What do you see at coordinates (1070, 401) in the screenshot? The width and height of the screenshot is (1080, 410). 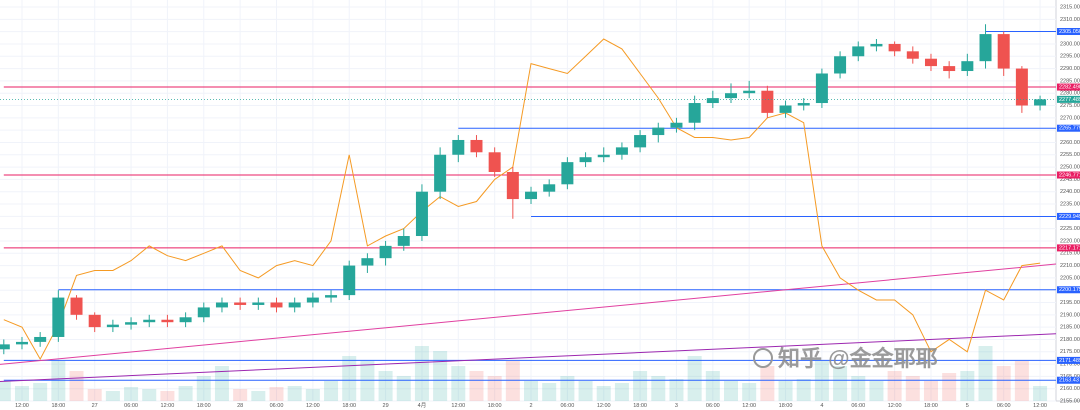 I see `y-tick-label: 2155.000` at bounding box center [1070, 401].